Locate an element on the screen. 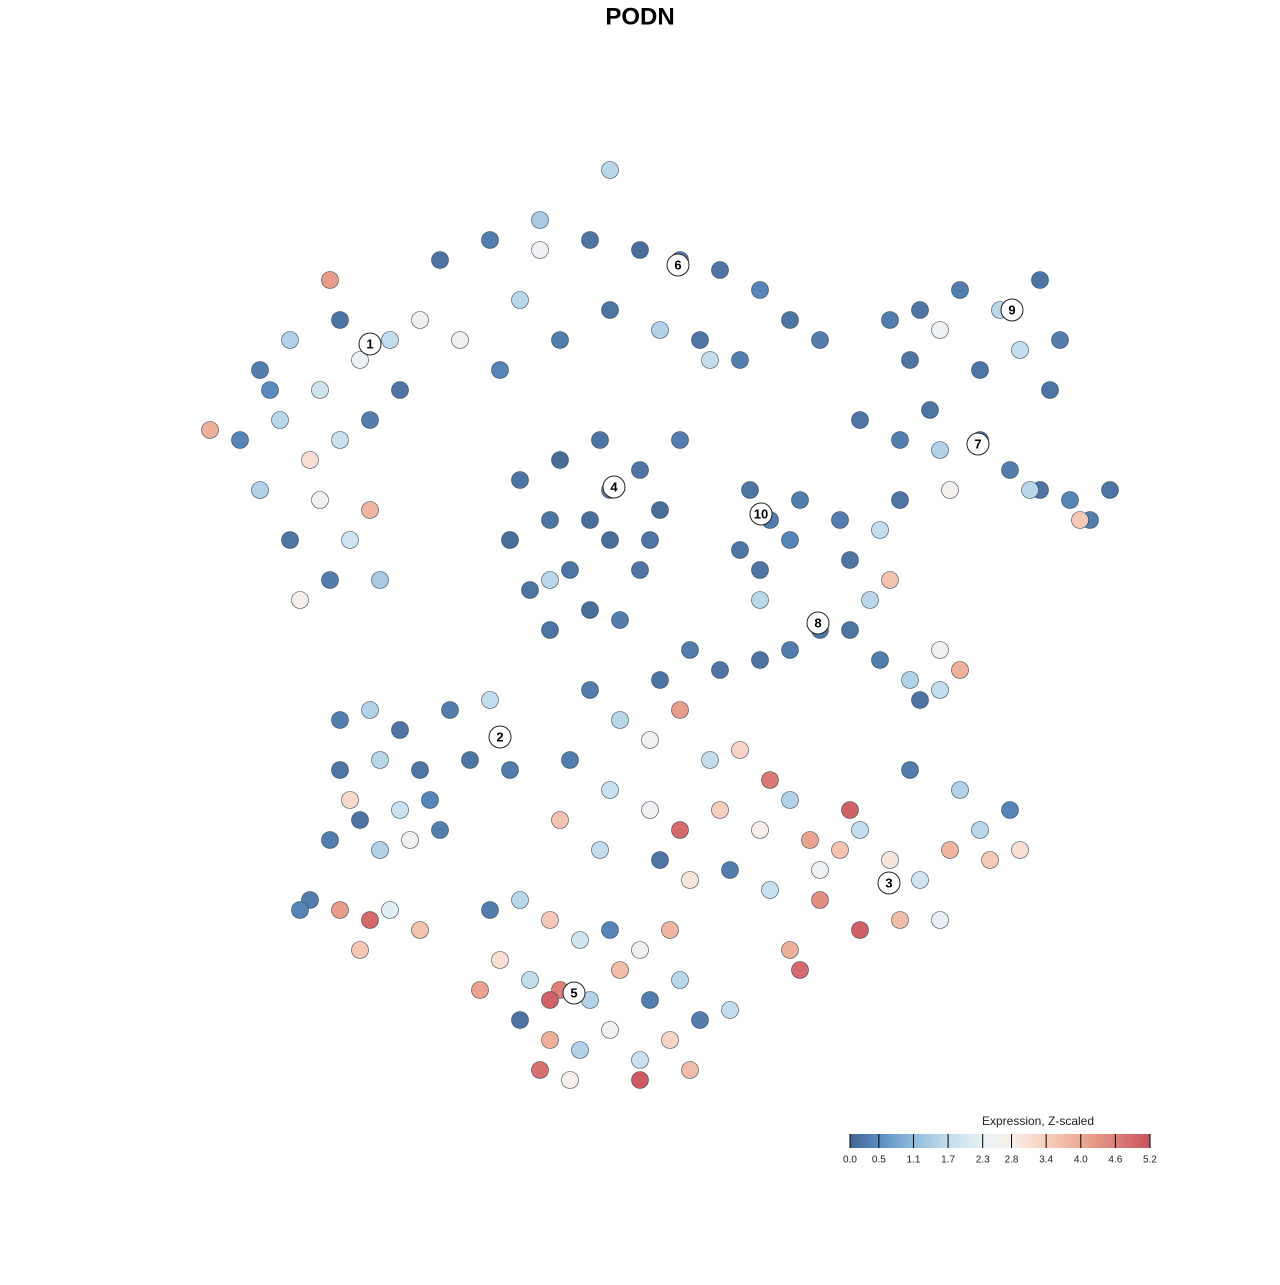  colorbar-tick-label: 0.5 is located at coordinates (879, 1160).